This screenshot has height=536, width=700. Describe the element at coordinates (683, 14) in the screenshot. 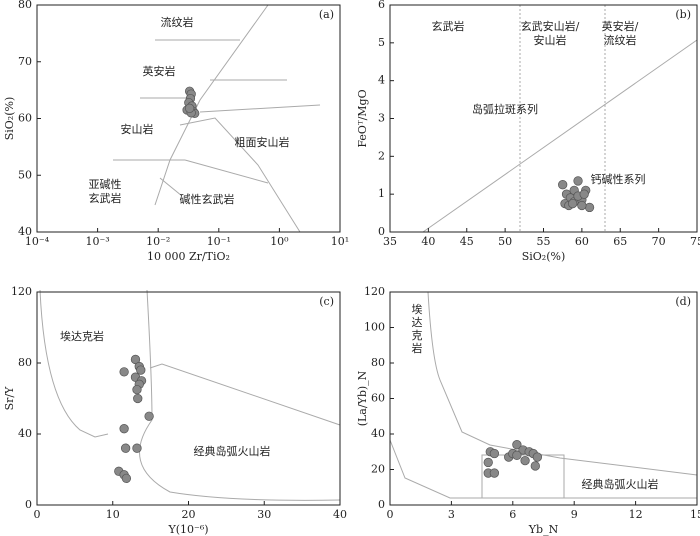

I see `panel-label: (b)` at that location.